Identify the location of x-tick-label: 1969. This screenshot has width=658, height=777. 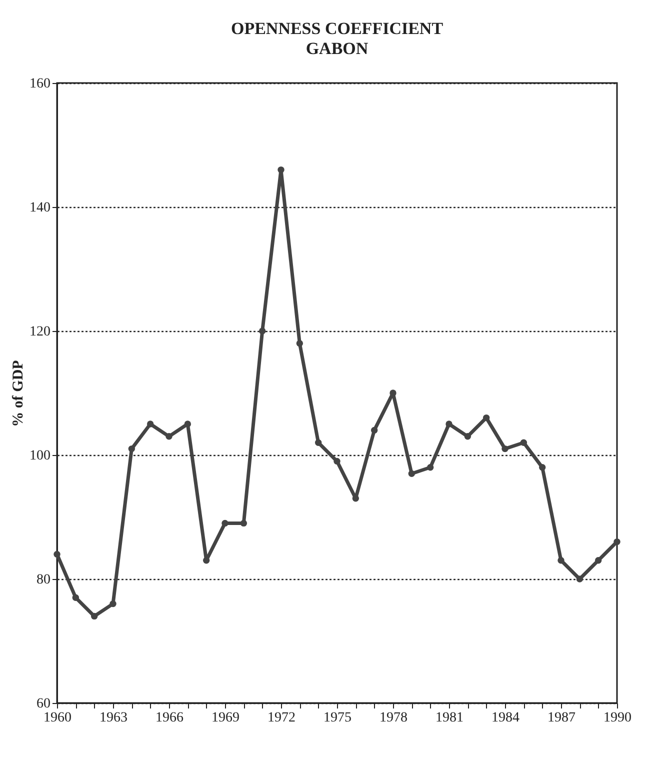
(226, 718).